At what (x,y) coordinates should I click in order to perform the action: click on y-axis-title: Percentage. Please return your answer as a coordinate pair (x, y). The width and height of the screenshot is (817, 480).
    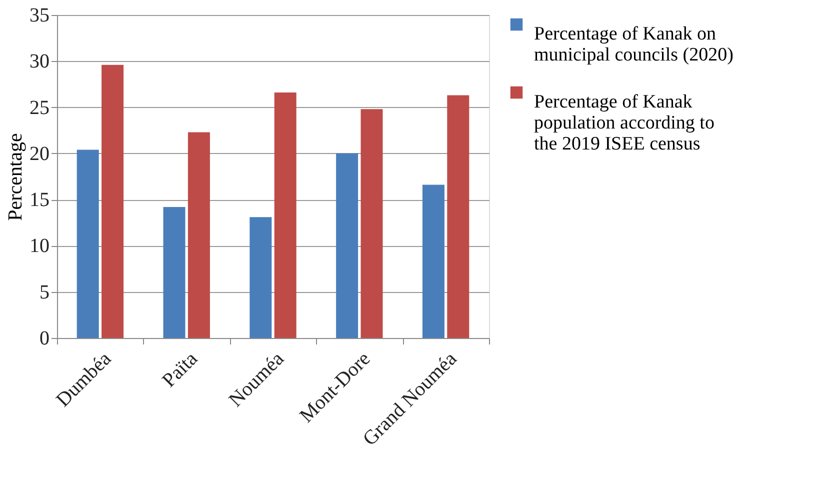
    Looking at the image, I should click on (15, 177).